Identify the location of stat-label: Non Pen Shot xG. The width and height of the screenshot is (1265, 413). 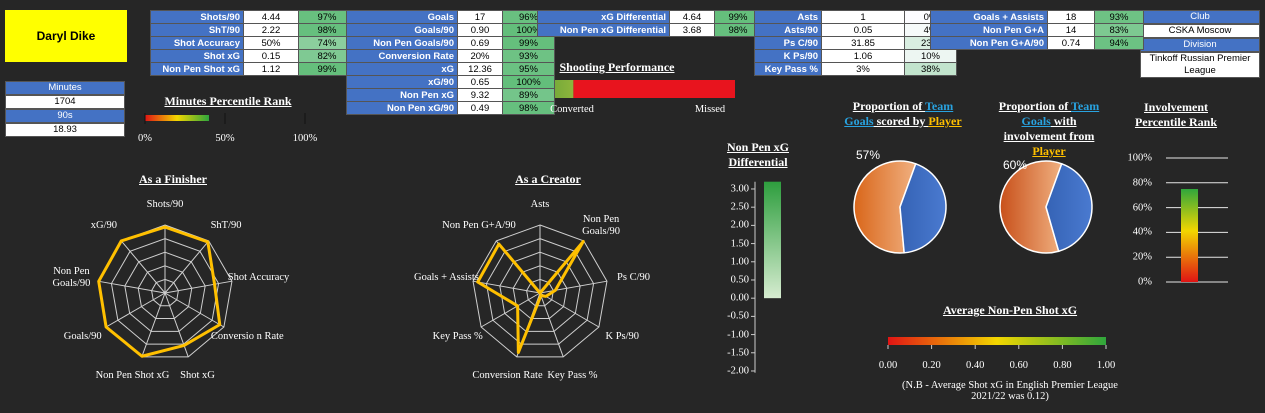
(197, 69).